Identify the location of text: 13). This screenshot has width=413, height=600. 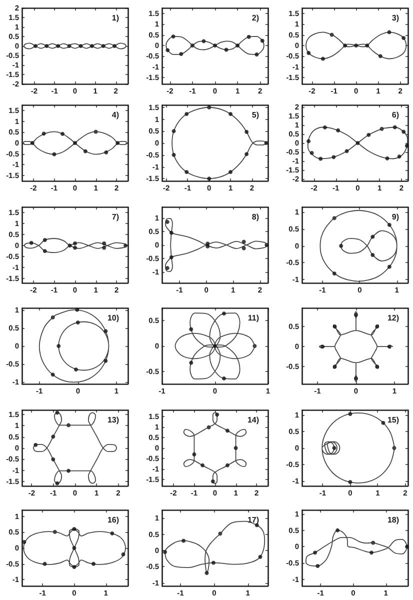
(113, 420).